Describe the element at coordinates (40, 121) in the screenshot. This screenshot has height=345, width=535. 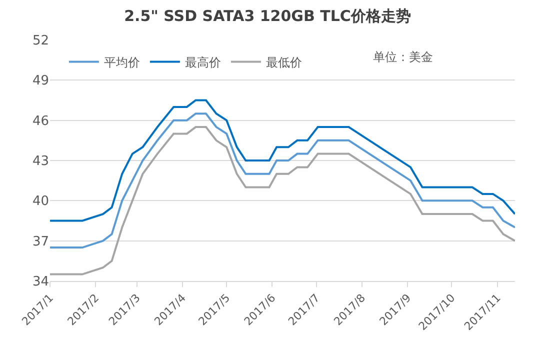
I see `y-tick-label: 46` at that location.